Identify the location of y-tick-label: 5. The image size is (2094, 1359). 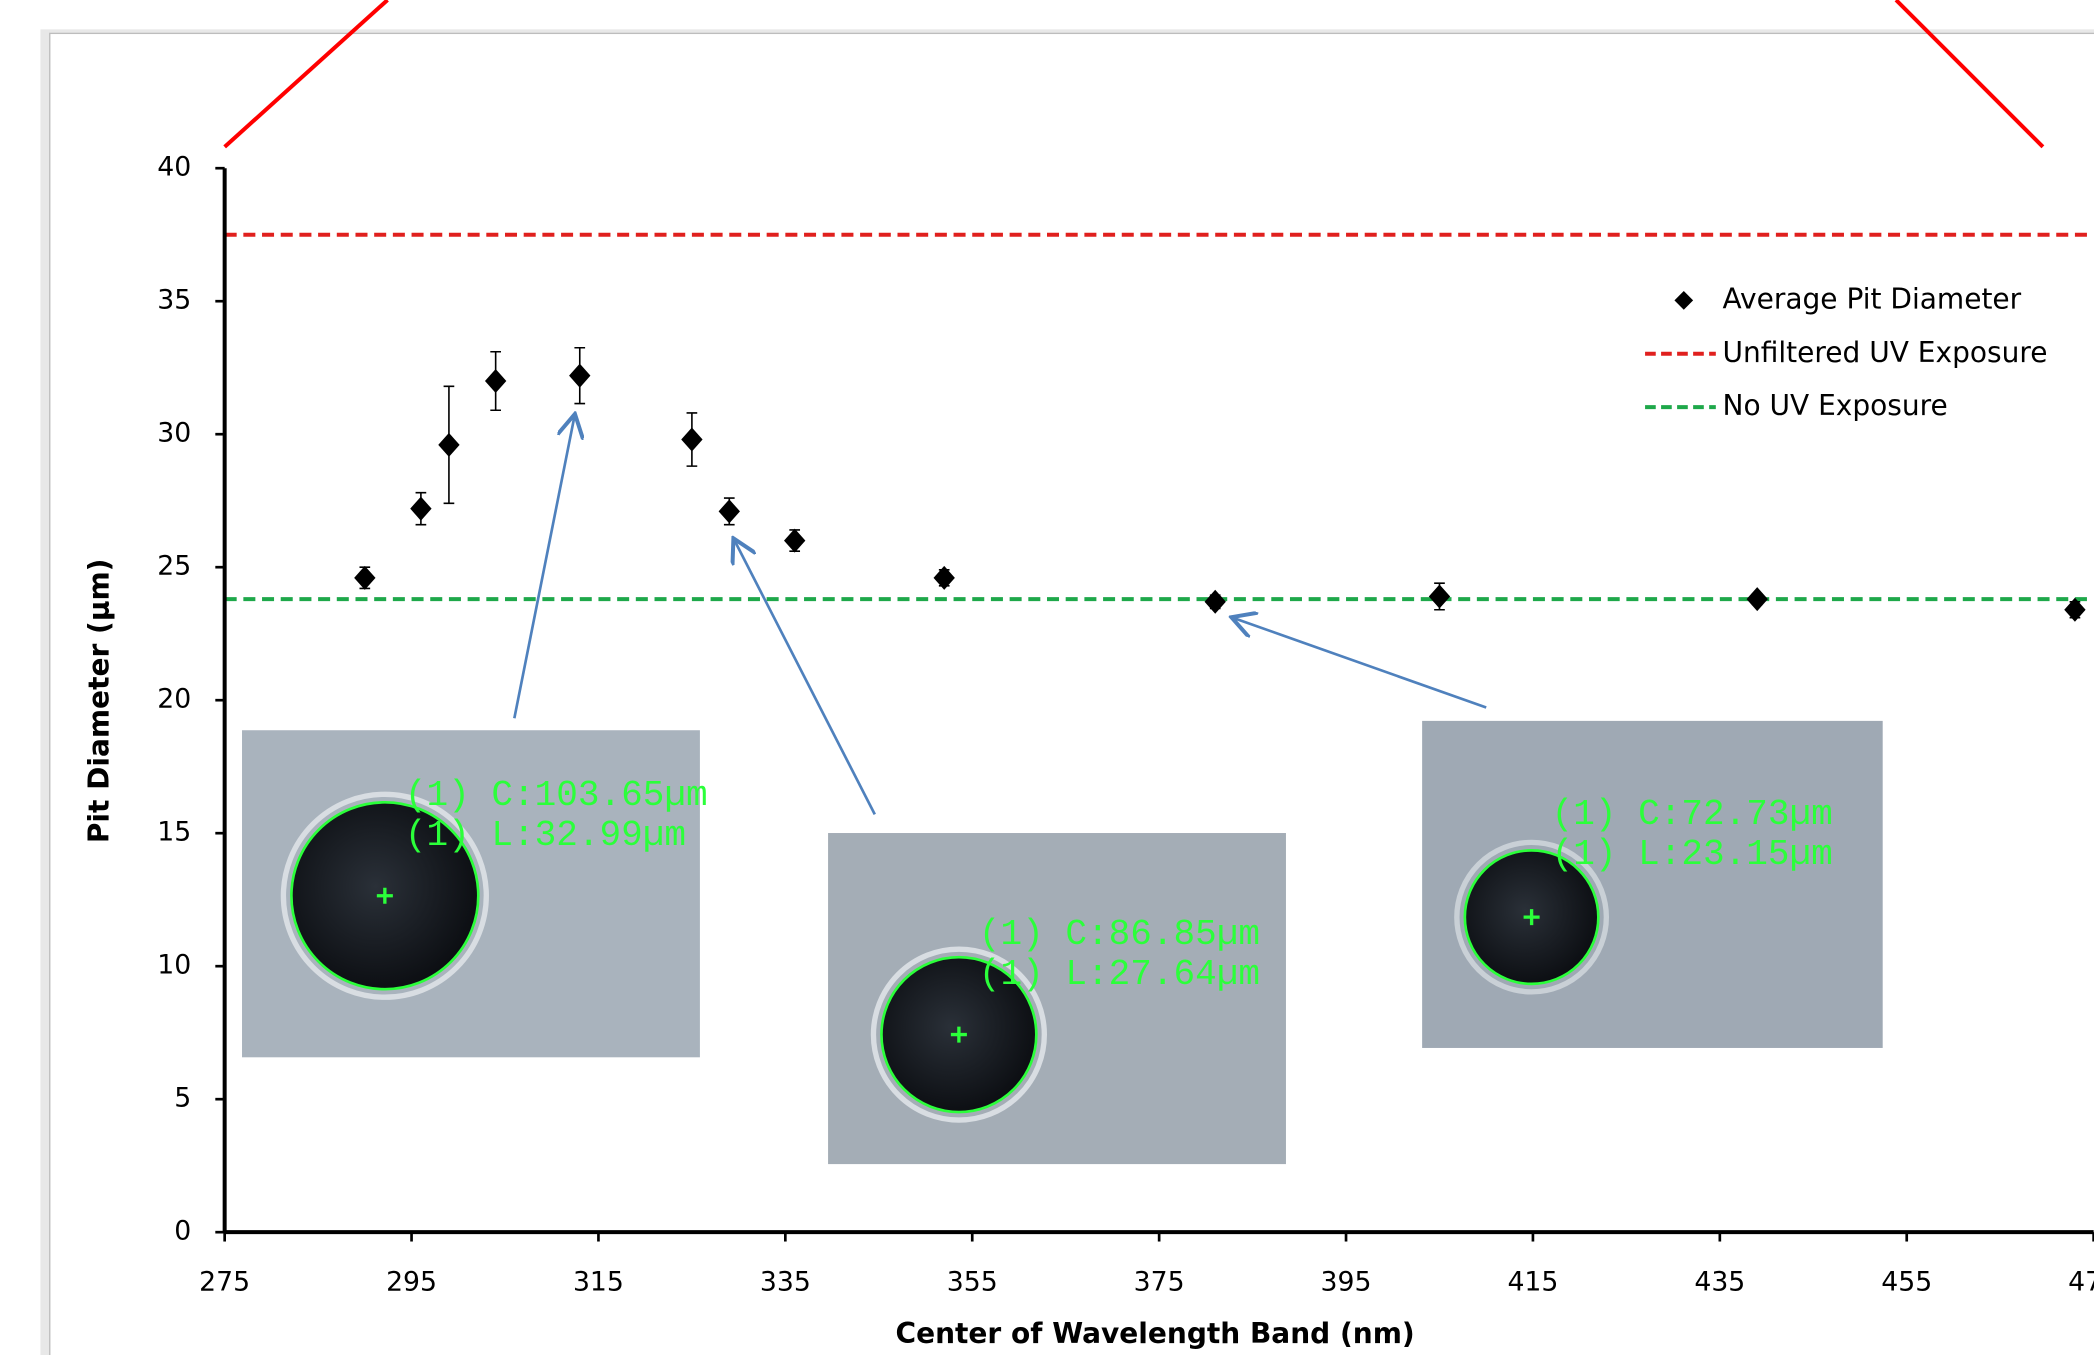
(182, 1098).